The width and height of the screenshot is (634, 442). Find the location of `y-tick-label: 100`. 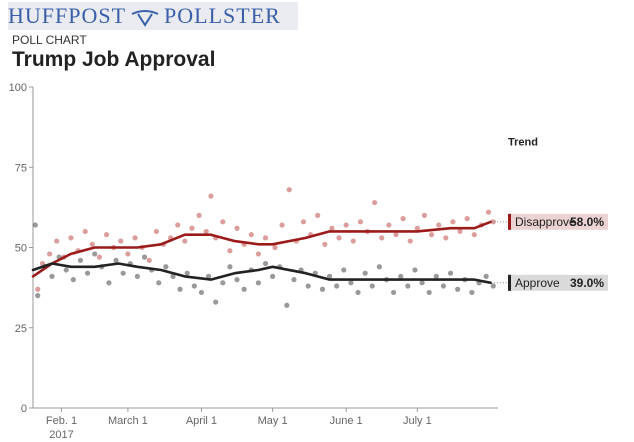

y-tick-label: 100 is located at coordinates (18, 88).